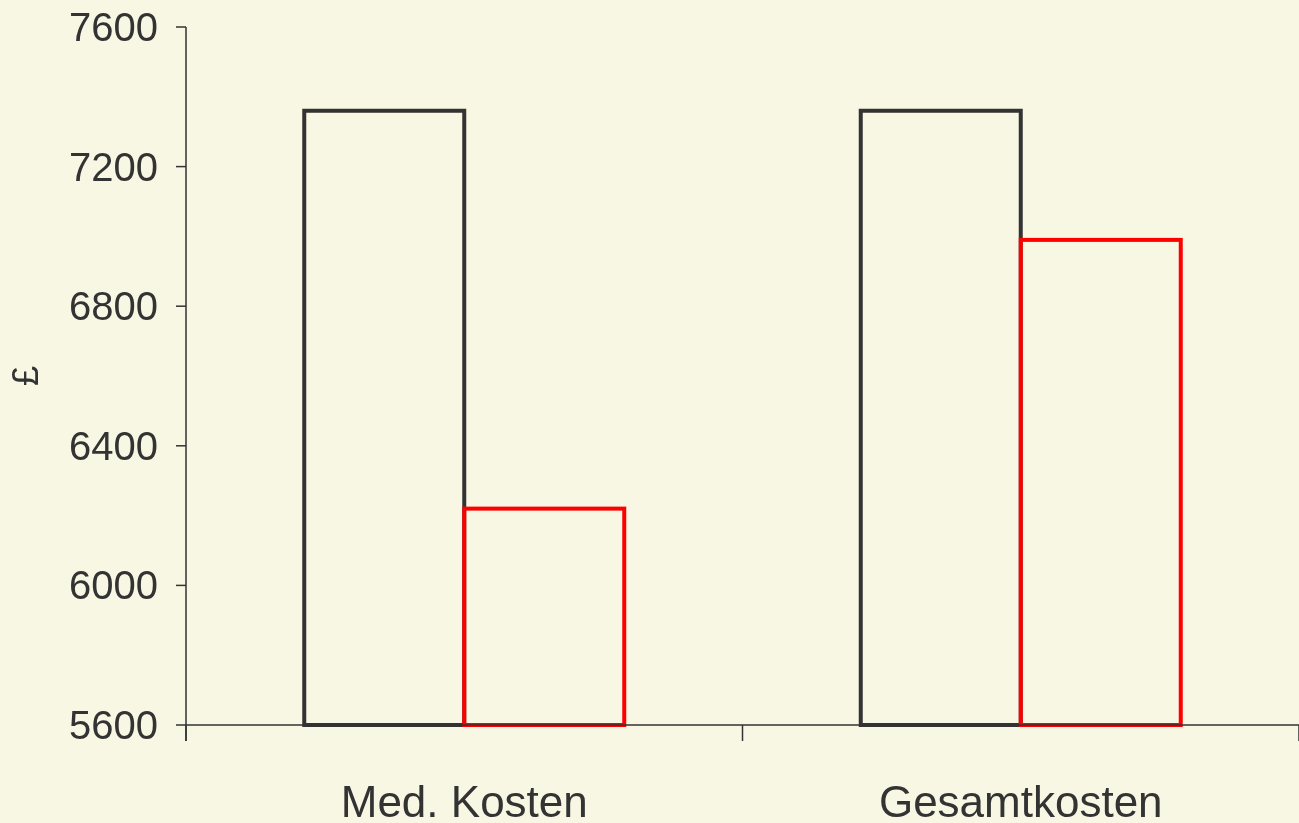 The height and width of the screenshot is (823, 1299). Describe the element at coordinates (464, 800) in the screenshot. I see `x-tick-label: Med. Kosten` at that location.